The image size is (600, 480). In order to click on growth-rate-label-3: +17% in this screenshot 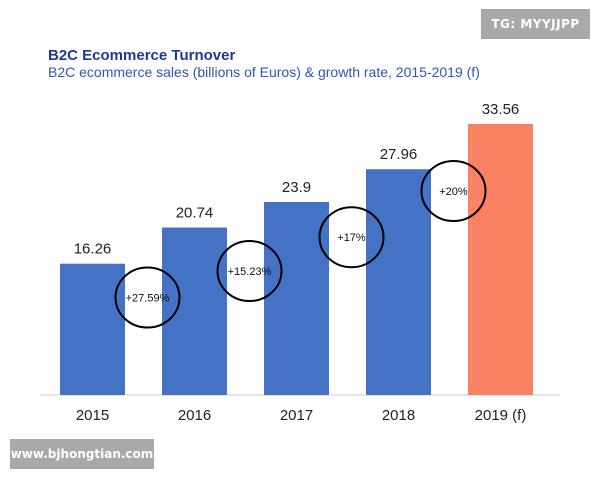, I will do `click(351, 238)`.